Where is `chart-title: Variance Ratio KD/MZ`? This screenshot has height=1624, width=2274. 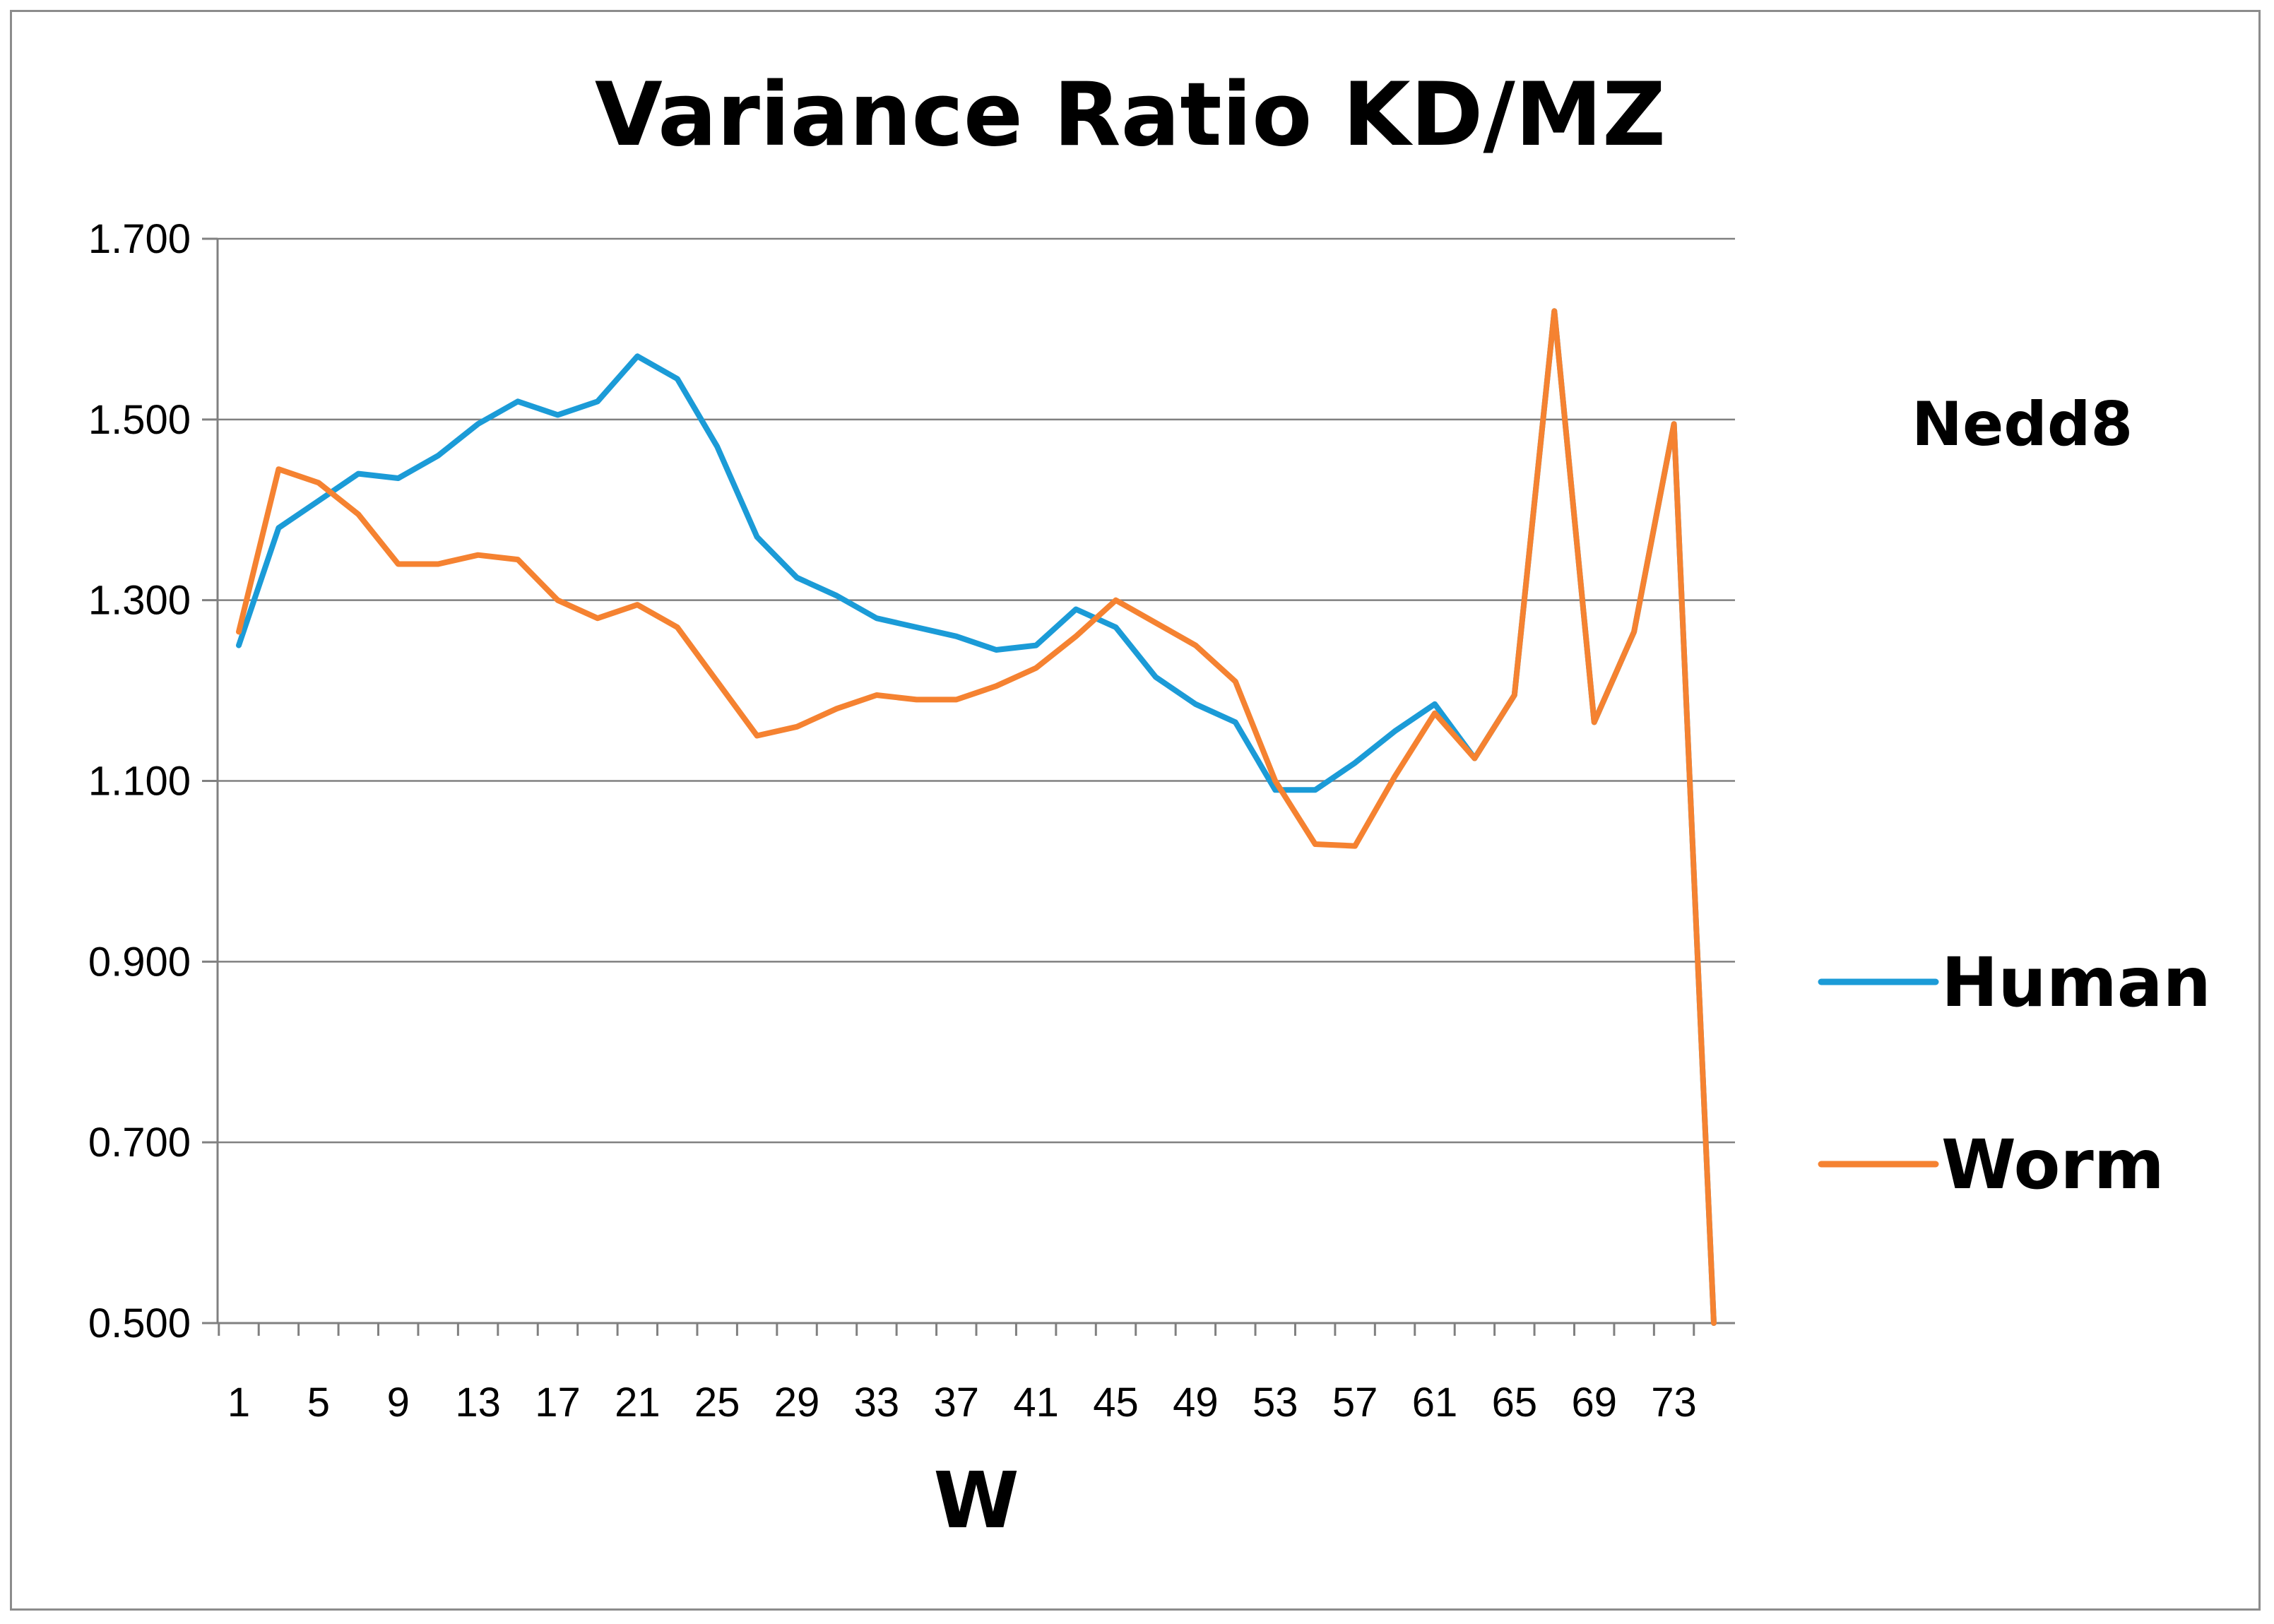
chart-title: Variance Ratio KD/MZ is located at coordinates (1130, 115).